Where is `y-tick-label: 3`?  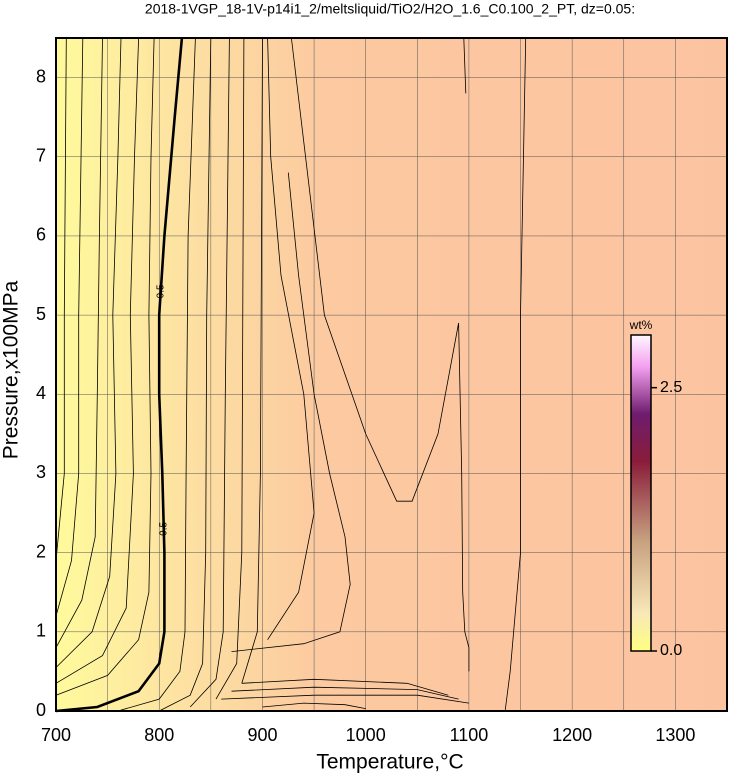 y-tick-label: 3 is located at coordinates (41, 472).